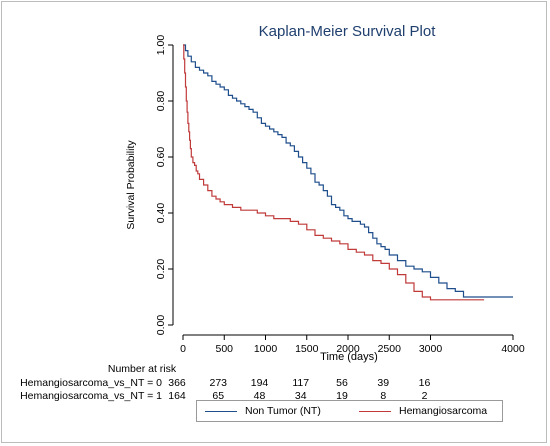 Image resolution: width=550 pixels, height=446 pixels. I want to click on legend-item-non-tumor: Non Tumor (NT), so click(263, 411).